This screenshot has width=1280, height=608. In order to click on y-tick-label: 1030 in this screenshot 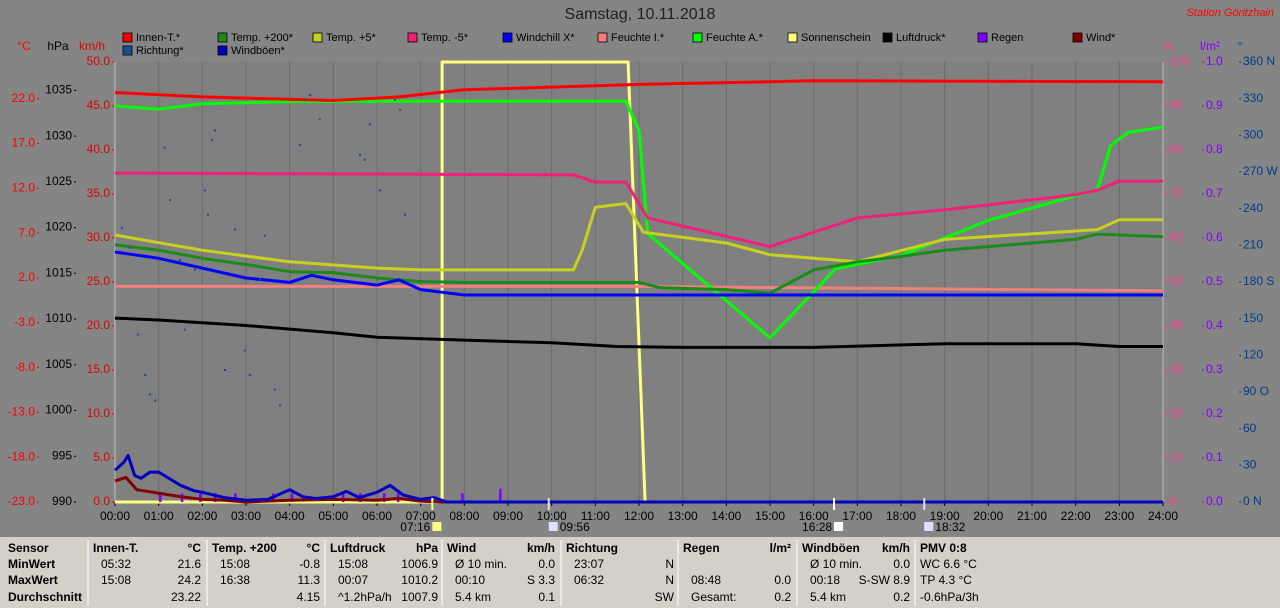, I will do `click(58, 135)`.